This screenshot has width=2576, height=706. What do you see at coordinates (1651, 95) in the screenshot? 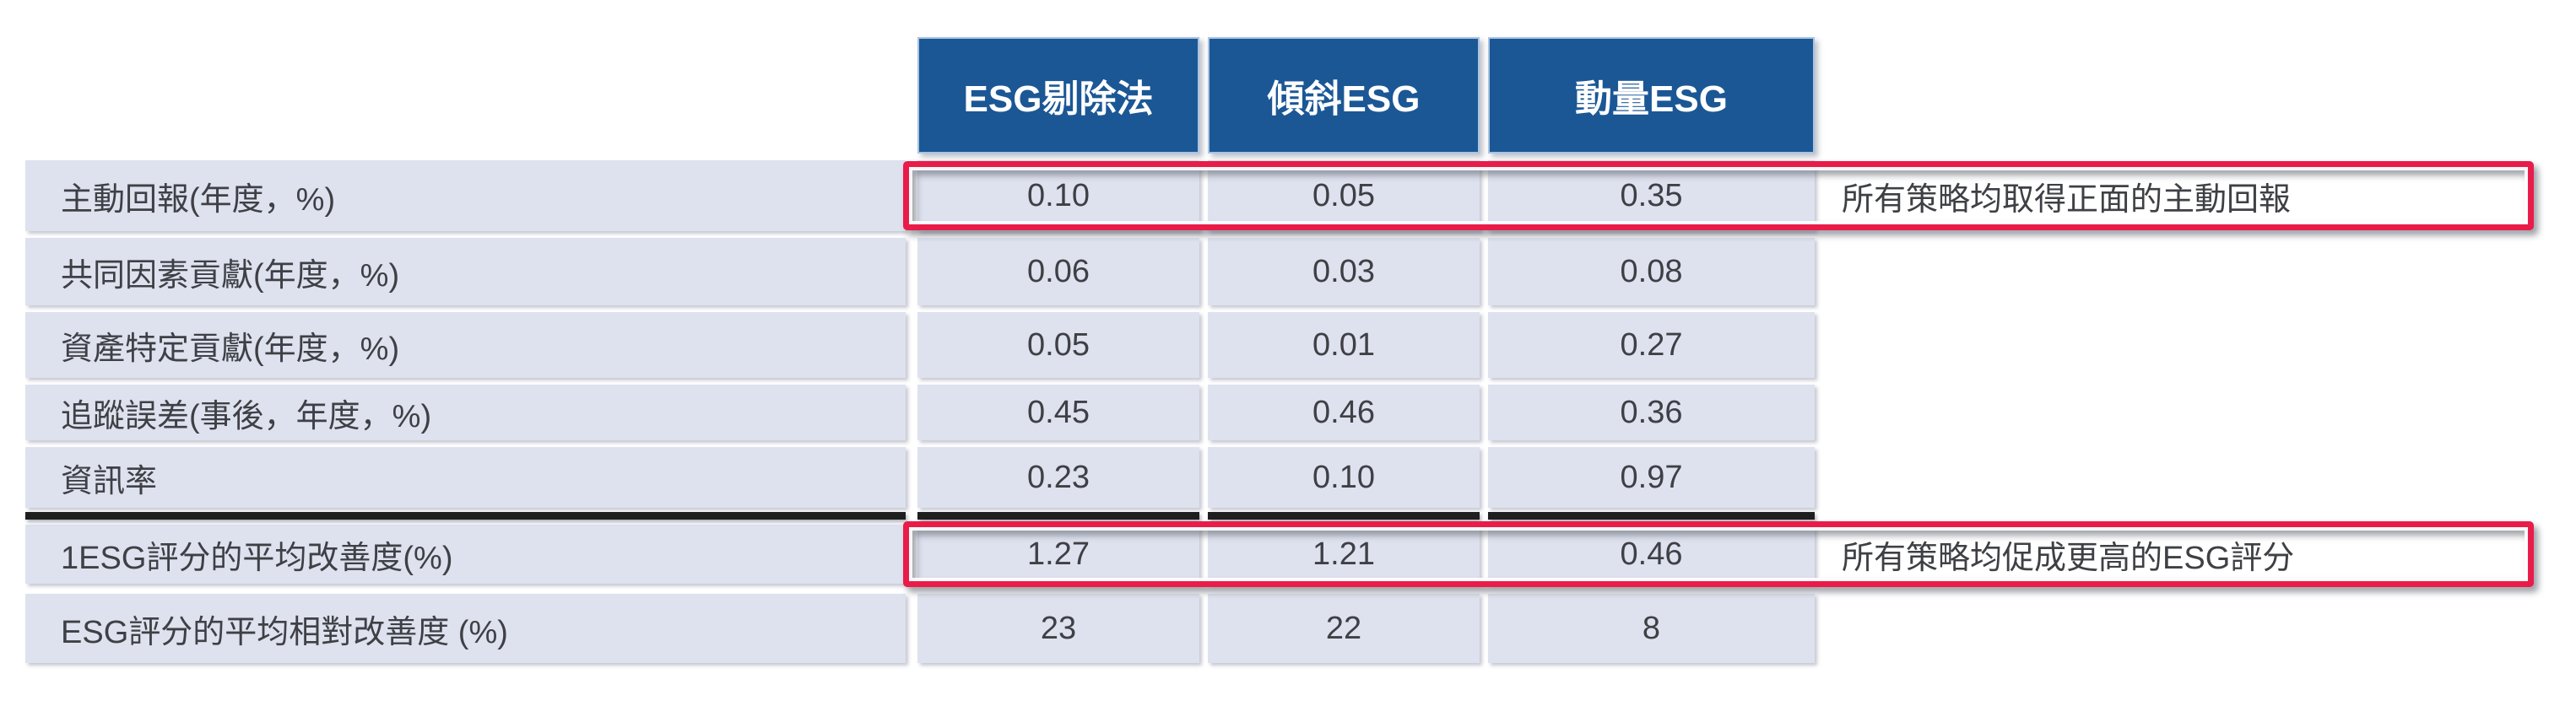
I see `column-header-momentum-esg: 動量ESG` at bounding box center [1651, 95].